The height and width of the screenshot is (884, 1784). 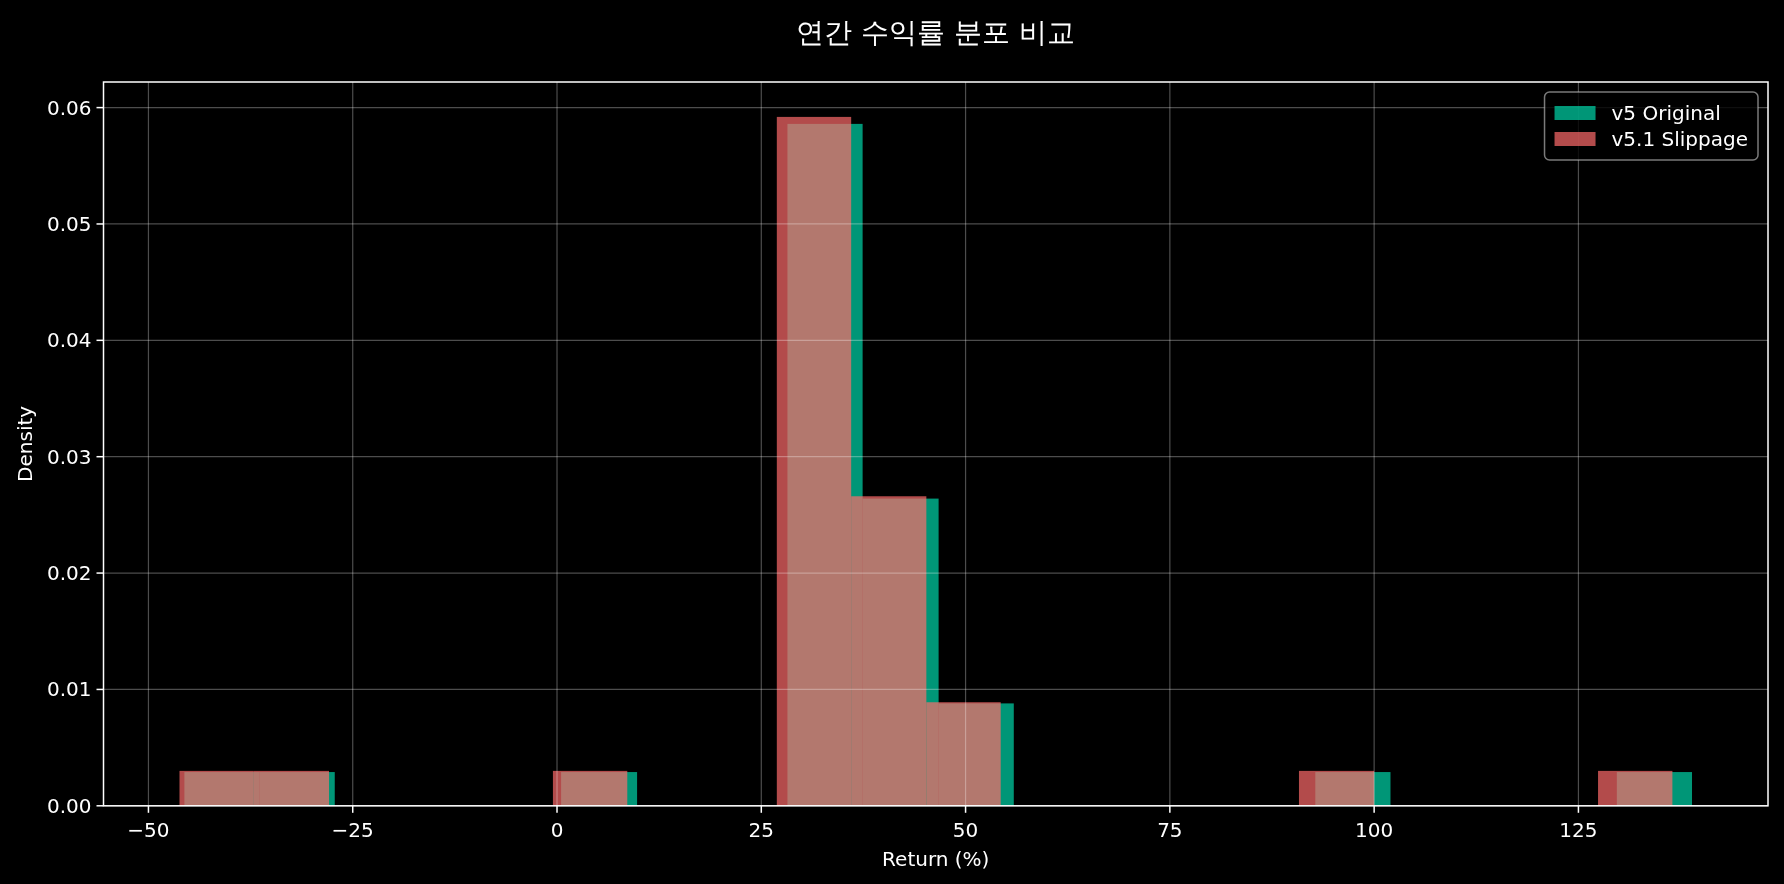 I want to click on y-axis-title: Density, so click(x=25, y=443).